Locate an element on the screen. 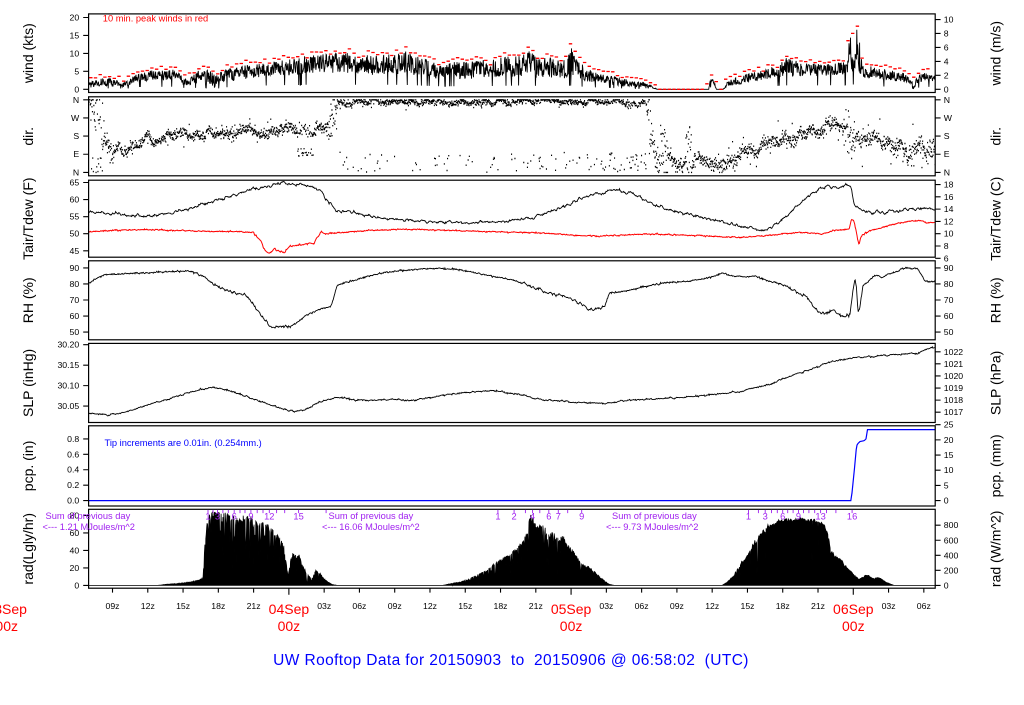  svg-text: 0.2 is located at coordinates (73, 485).